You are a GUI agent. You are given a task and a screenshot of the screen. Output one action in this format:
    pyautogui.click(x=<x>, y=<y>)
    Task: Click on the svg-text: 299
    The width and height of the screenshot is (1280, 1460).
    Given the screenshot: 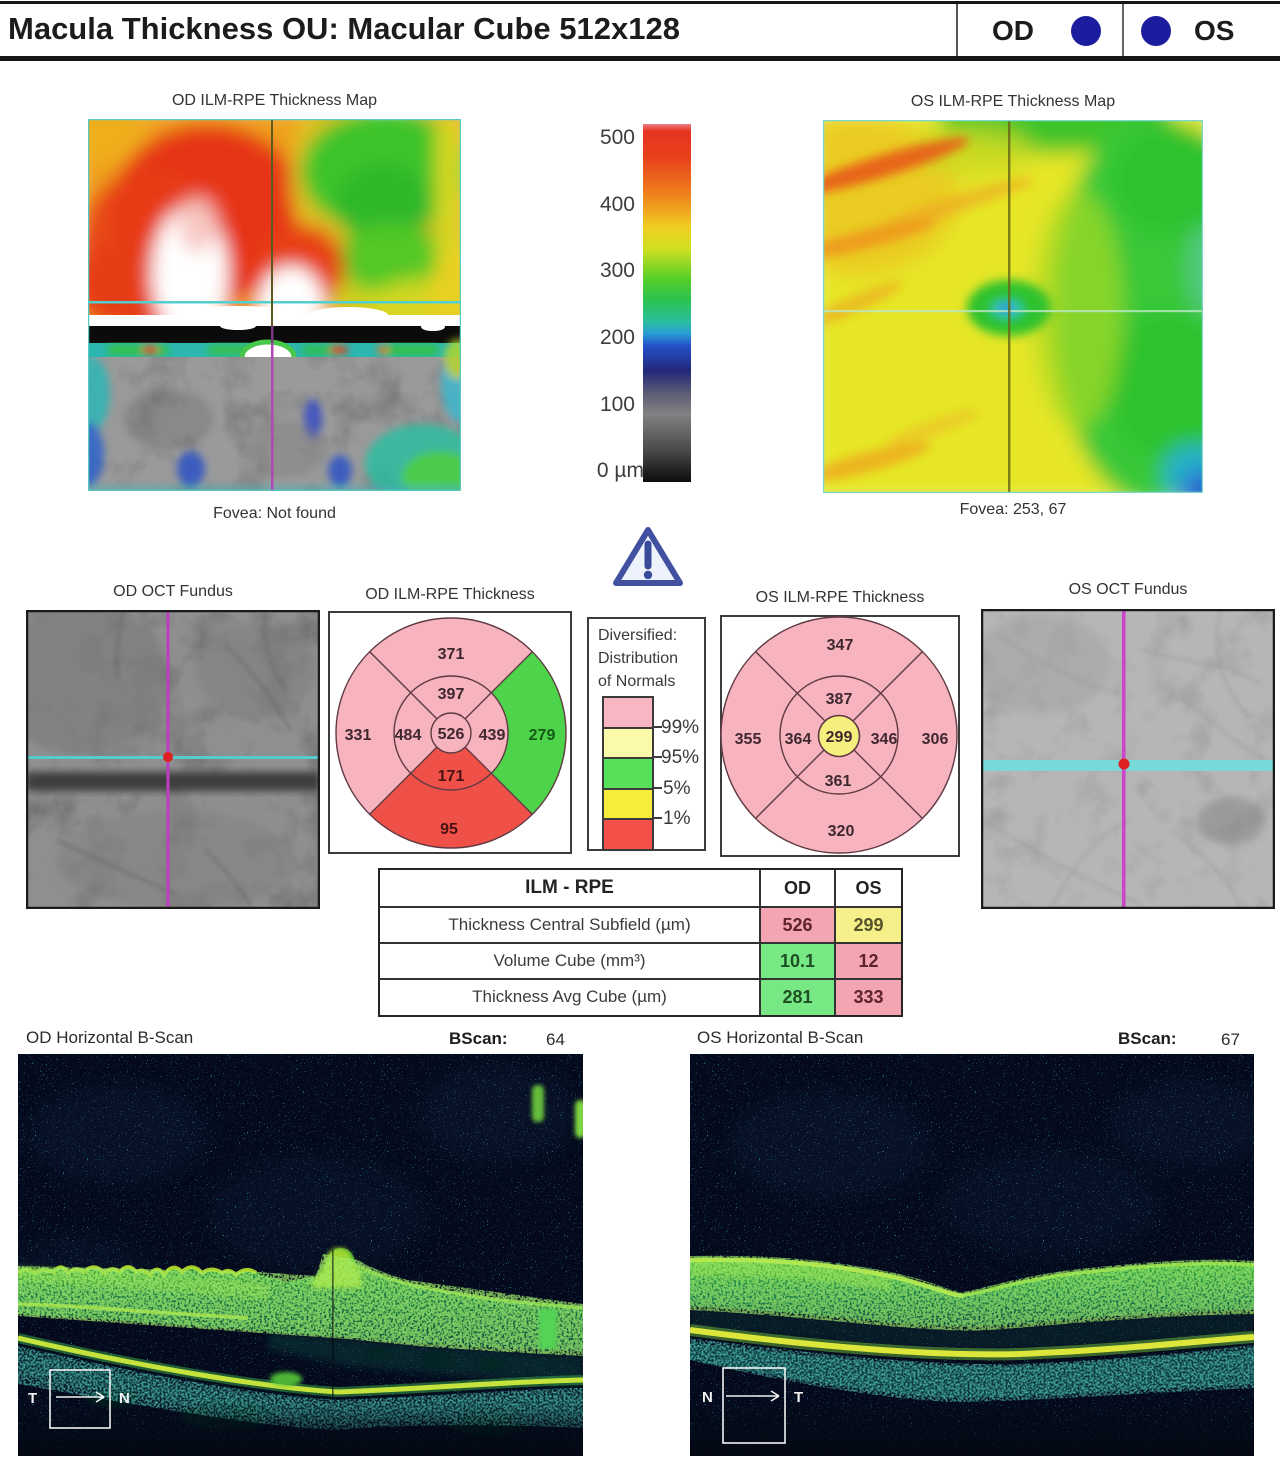 What is the action you would take?
    pyautogui.click(x=839, y=737)
    